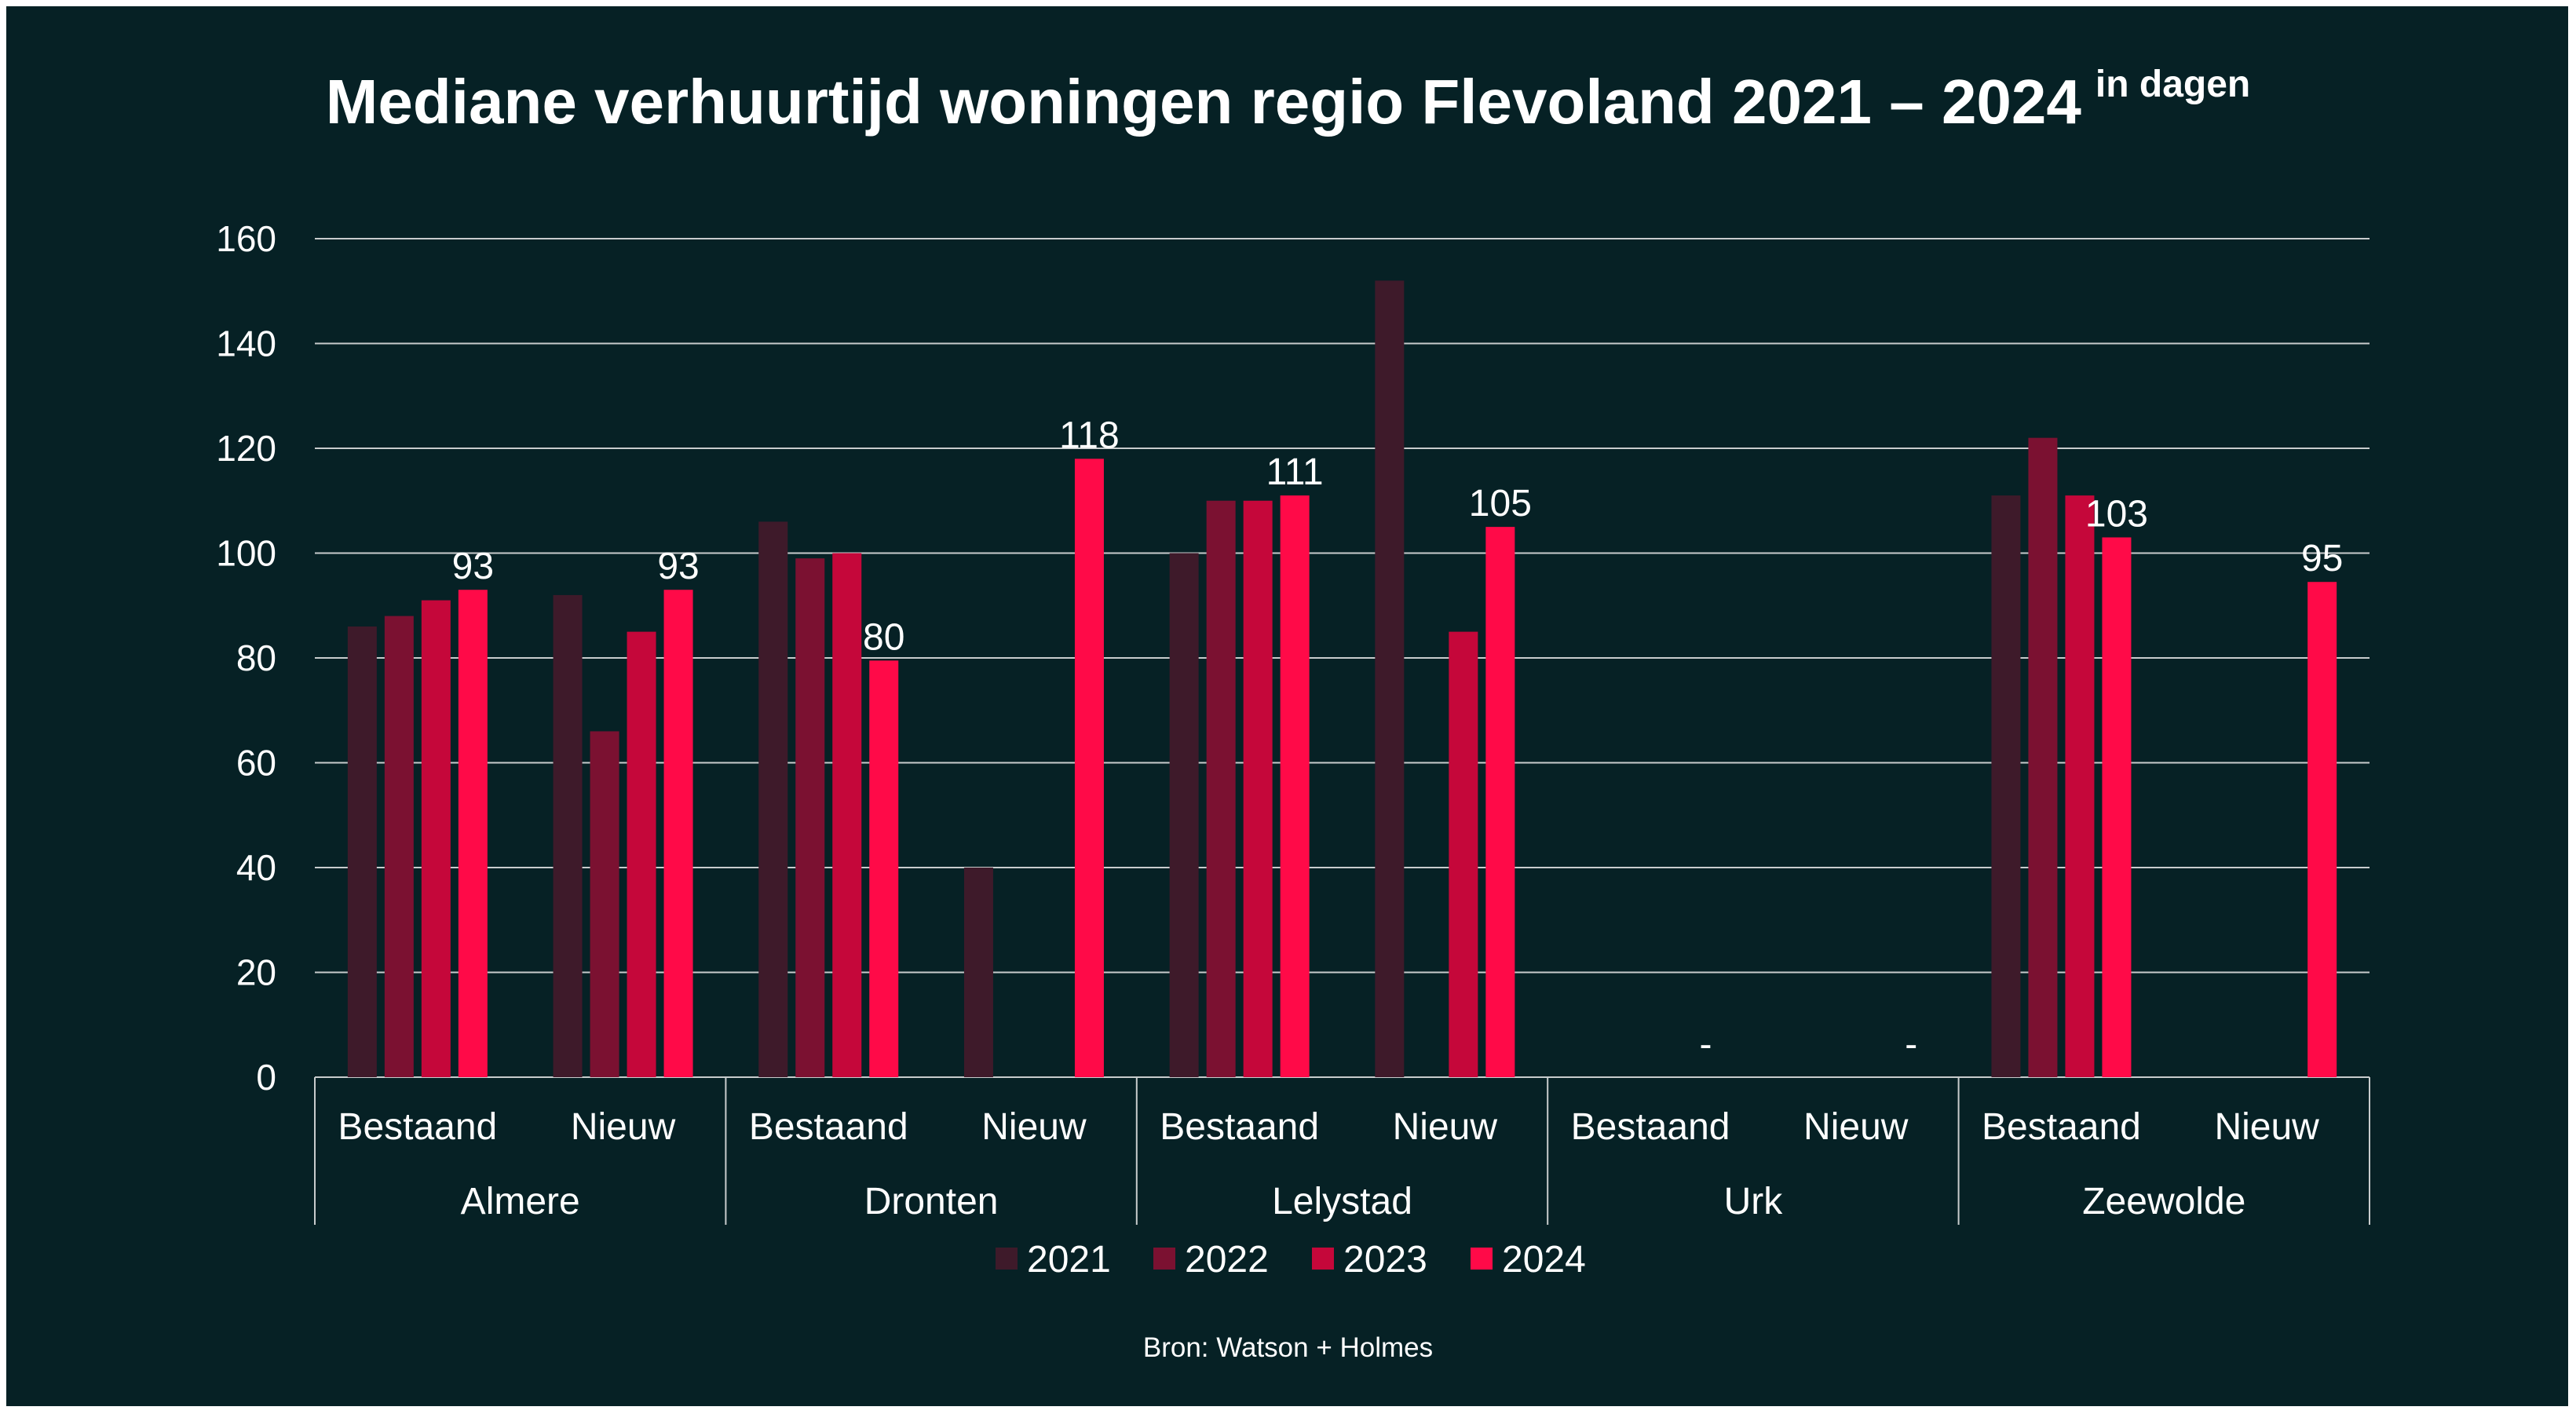  What do you see at coordinates (246, 238) in the screenshot?
I see `y-tick-label: 160` at bounding box center [246, 238].